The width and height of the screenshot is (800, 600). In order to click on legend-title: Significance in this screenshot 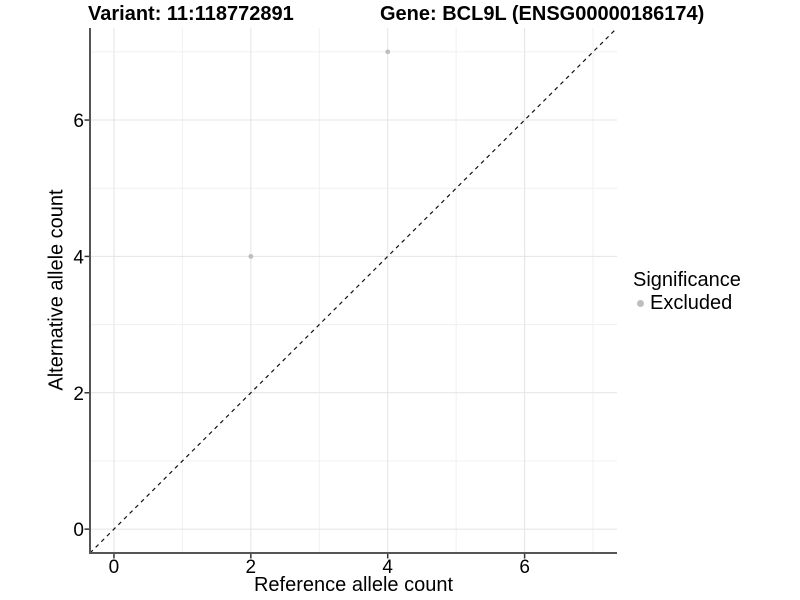, I will do `click(687, 280)`.